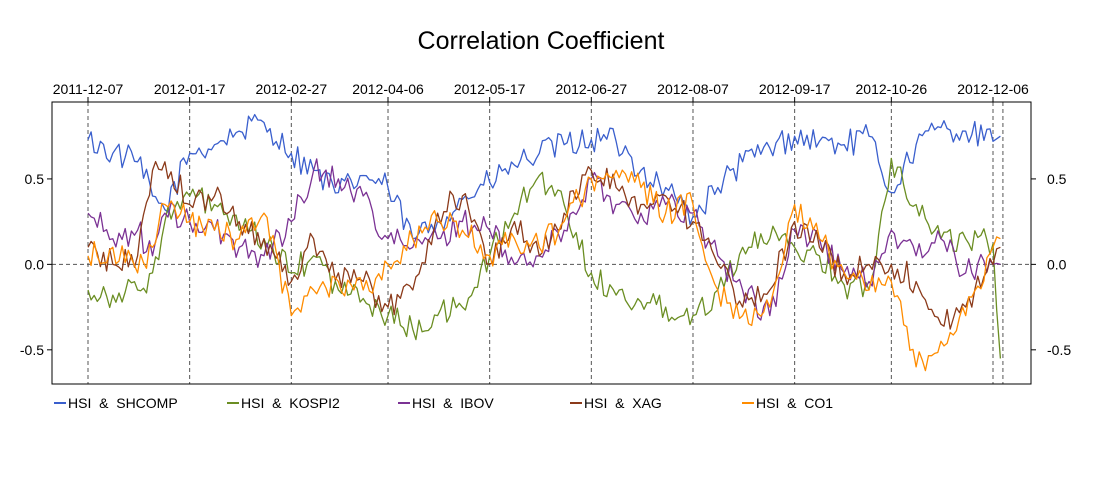 This screenshot has width=1100, height=477. Describe the element at coordinates (541, 41) in the screenshot. I see `chart-title: Correlation Coefficient` at that location.